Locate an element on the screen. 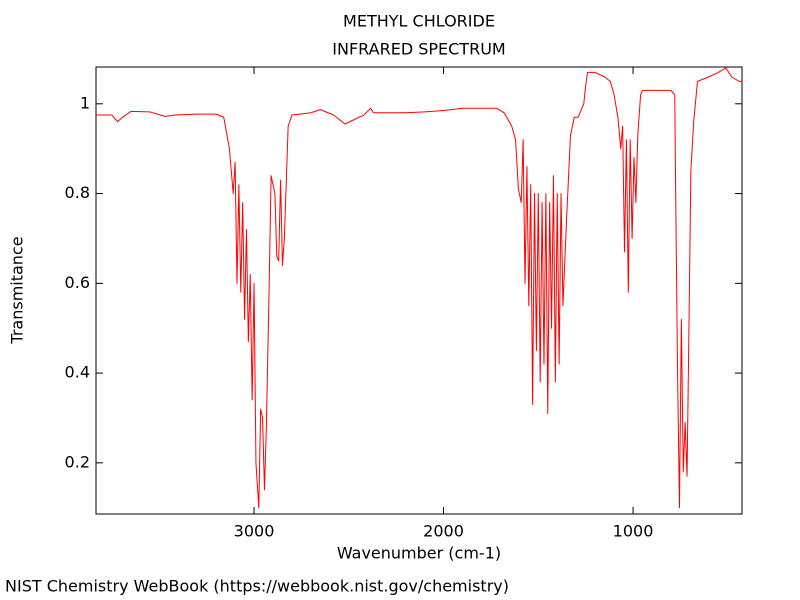  chart-title: METHYL CHLORIDE is located at coordinates (419, 21).